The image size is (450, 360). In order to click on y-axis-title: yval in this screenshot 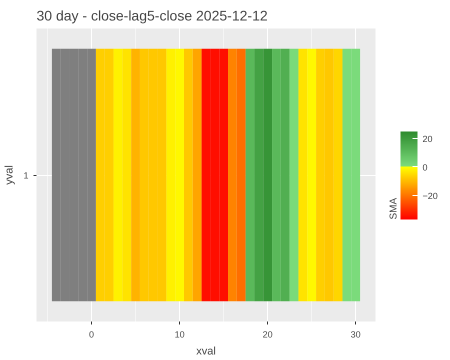, I will do `click(9, 175)`.